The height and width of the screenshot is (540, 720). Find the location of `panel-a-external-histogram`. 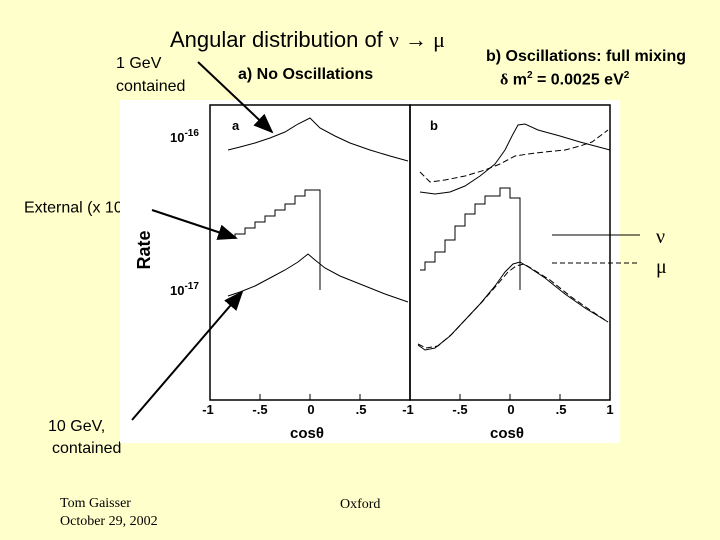

panel-a-external-histogram is located at coordinates (274, 239).